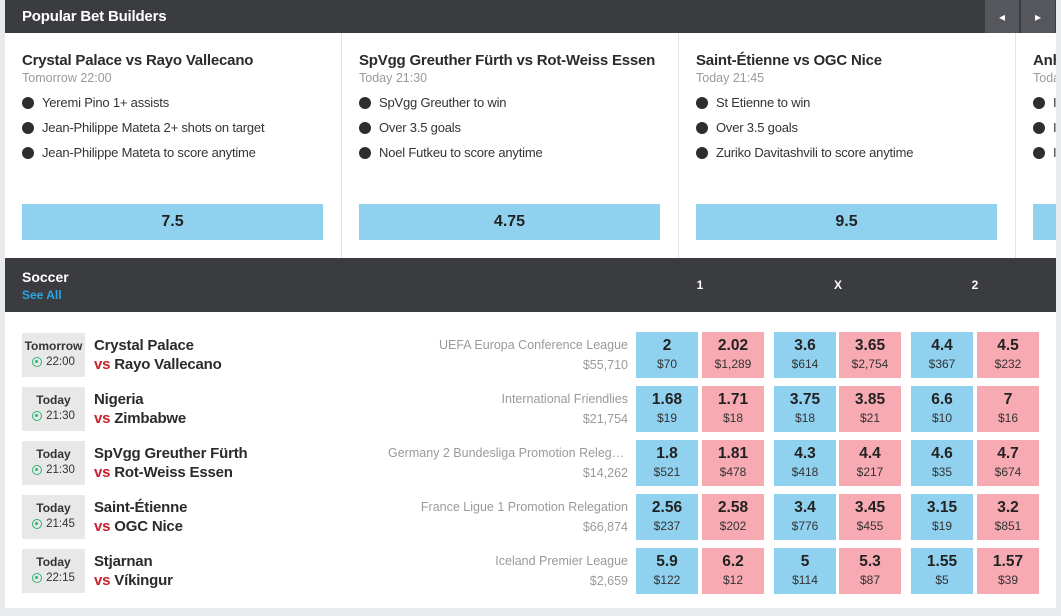 The height and width of the screenshot is (616, 1061). Describe the element at coordinates (846, 222) in the screenshot. I see `bet-builder-odds-button: 9.5` at that location.